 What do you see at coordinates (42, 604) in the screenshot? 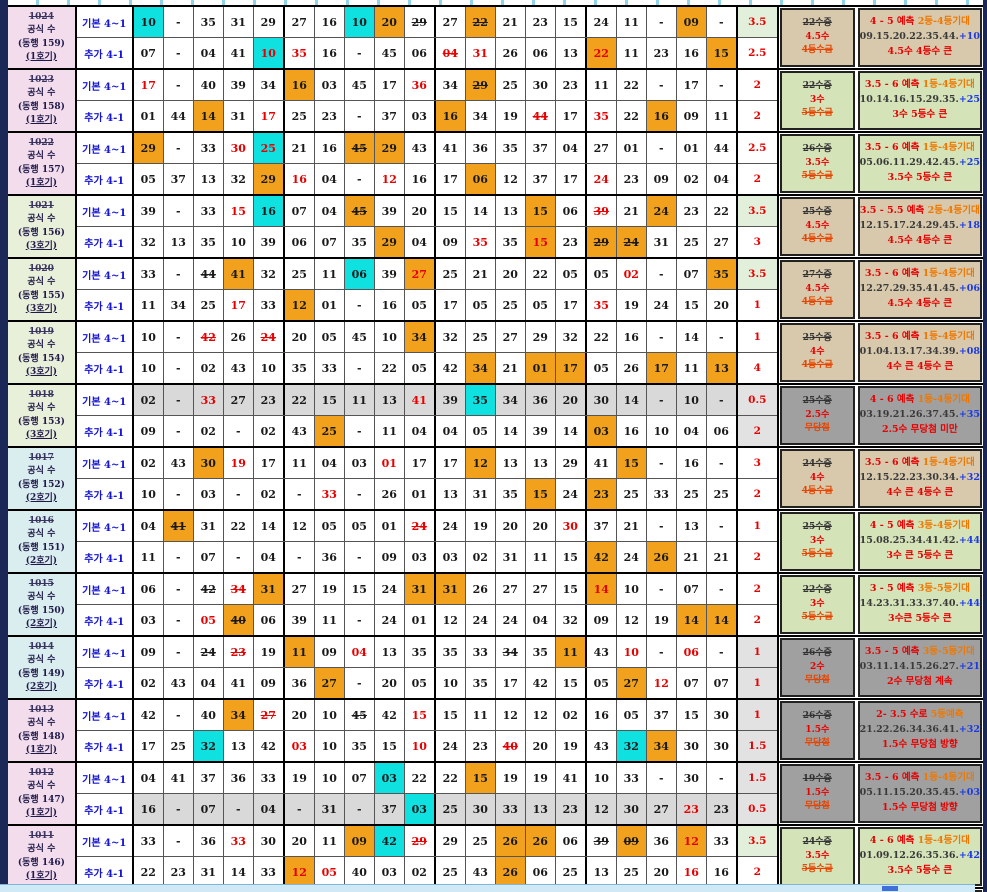
I see `draw-label: 1015 공식 수 (동행 150) (2호기)` at bounding box center [42, 604].